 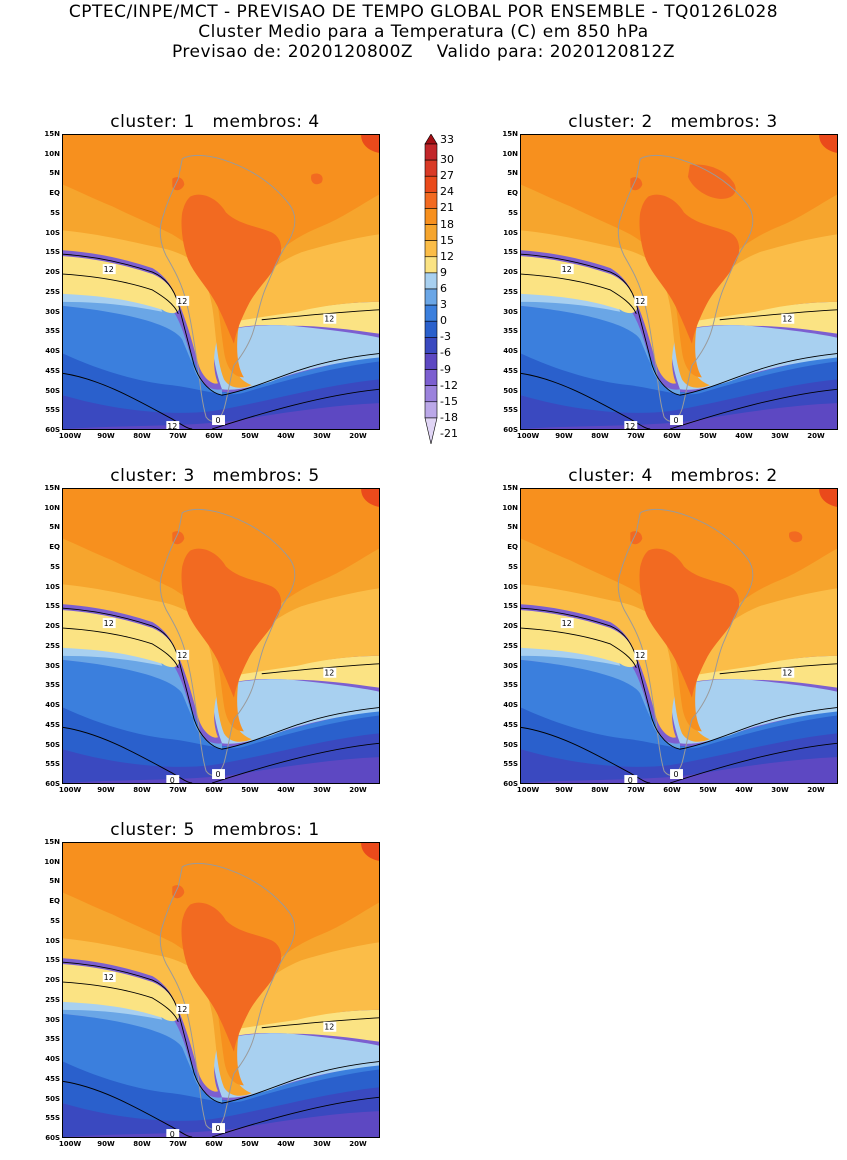 What do you see at coordinates (447, 139) in the screenshot?
I see `colorbar-label: 33` at bounding box center [447, 139].